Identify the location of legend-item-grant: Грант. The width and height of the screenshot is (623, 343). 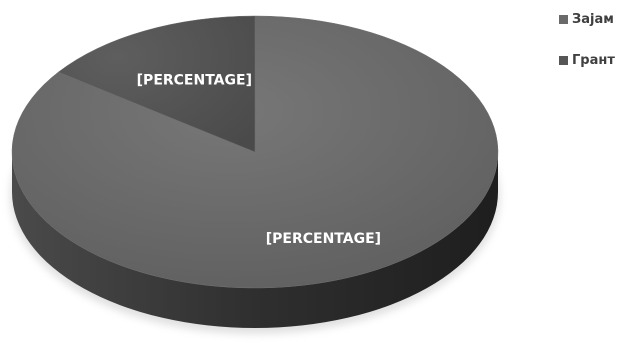
(587, 60).